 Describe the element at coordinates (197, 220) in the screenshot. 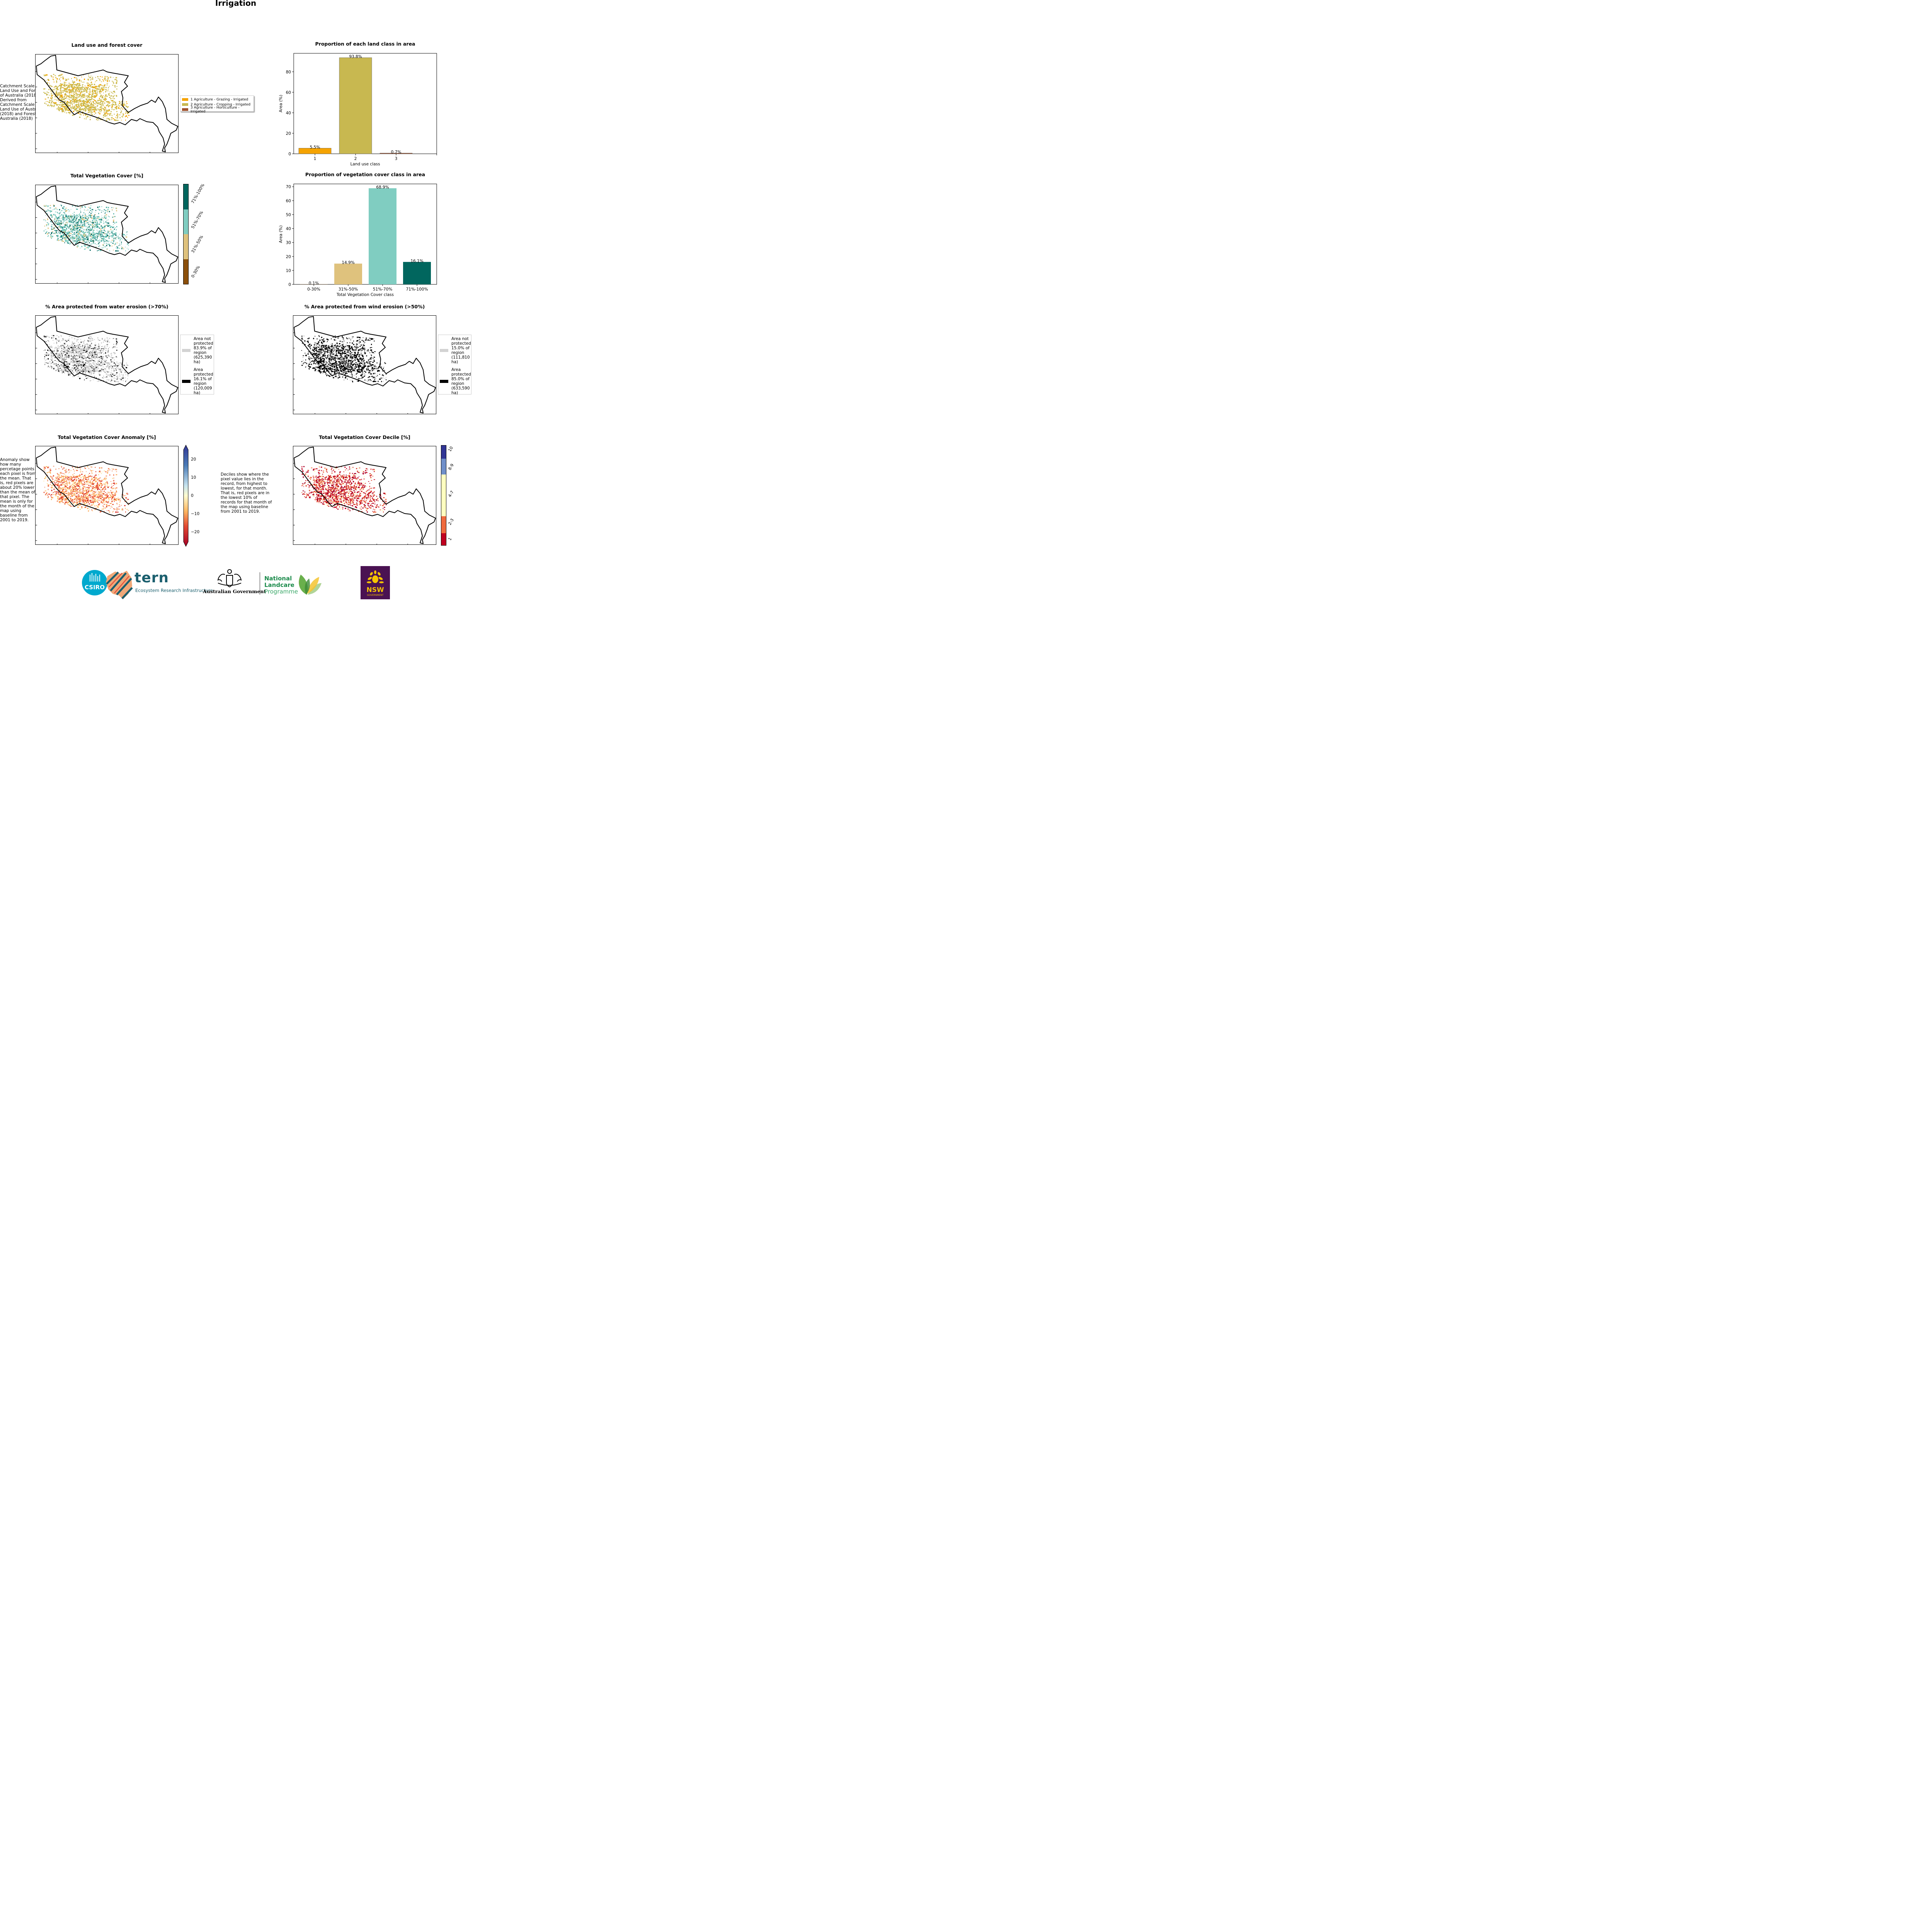

I see `colorbar-label: 51%-70%` at that location.